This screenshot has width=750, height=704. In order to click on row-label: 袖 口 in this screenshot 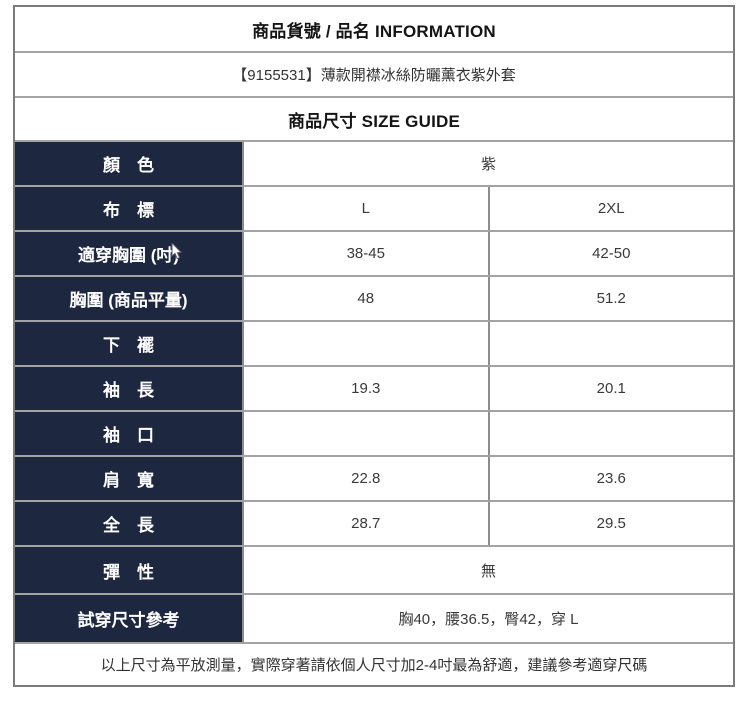, I will do `click(129, 433)`.